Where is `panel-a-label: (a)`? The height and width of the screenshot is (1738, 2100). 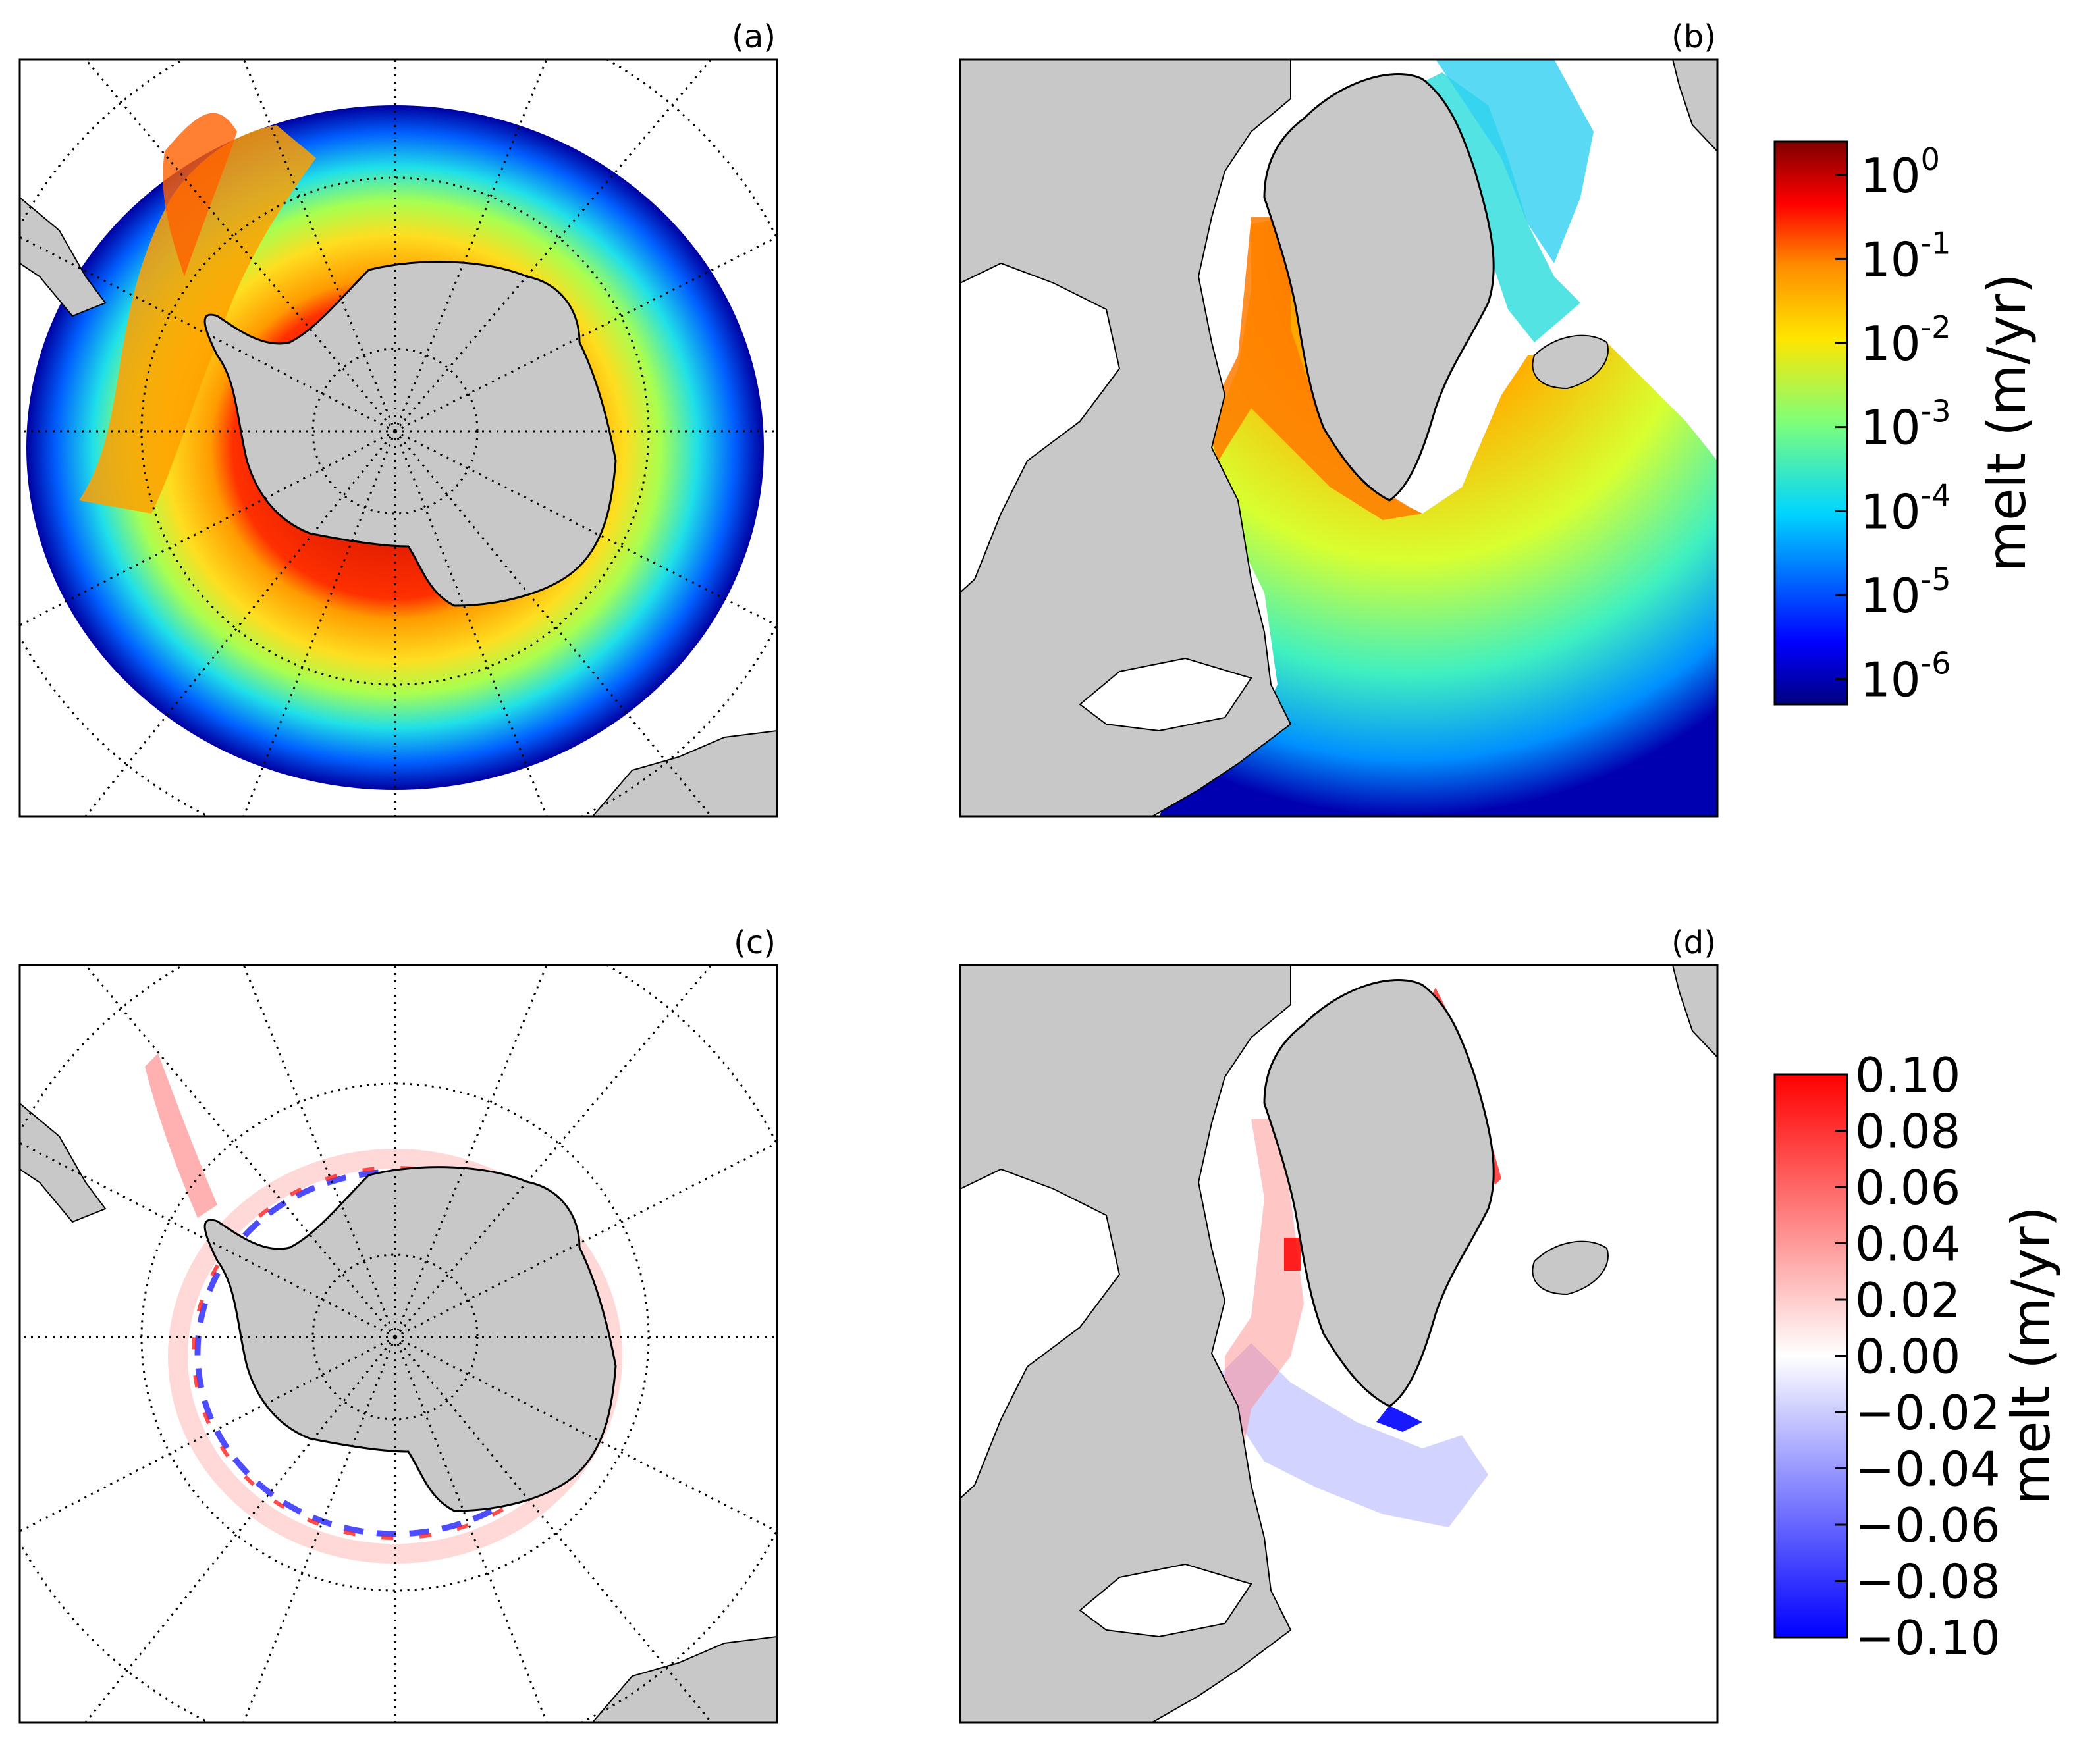 panel-a-label: (a) is located at coordinates (754, 36).